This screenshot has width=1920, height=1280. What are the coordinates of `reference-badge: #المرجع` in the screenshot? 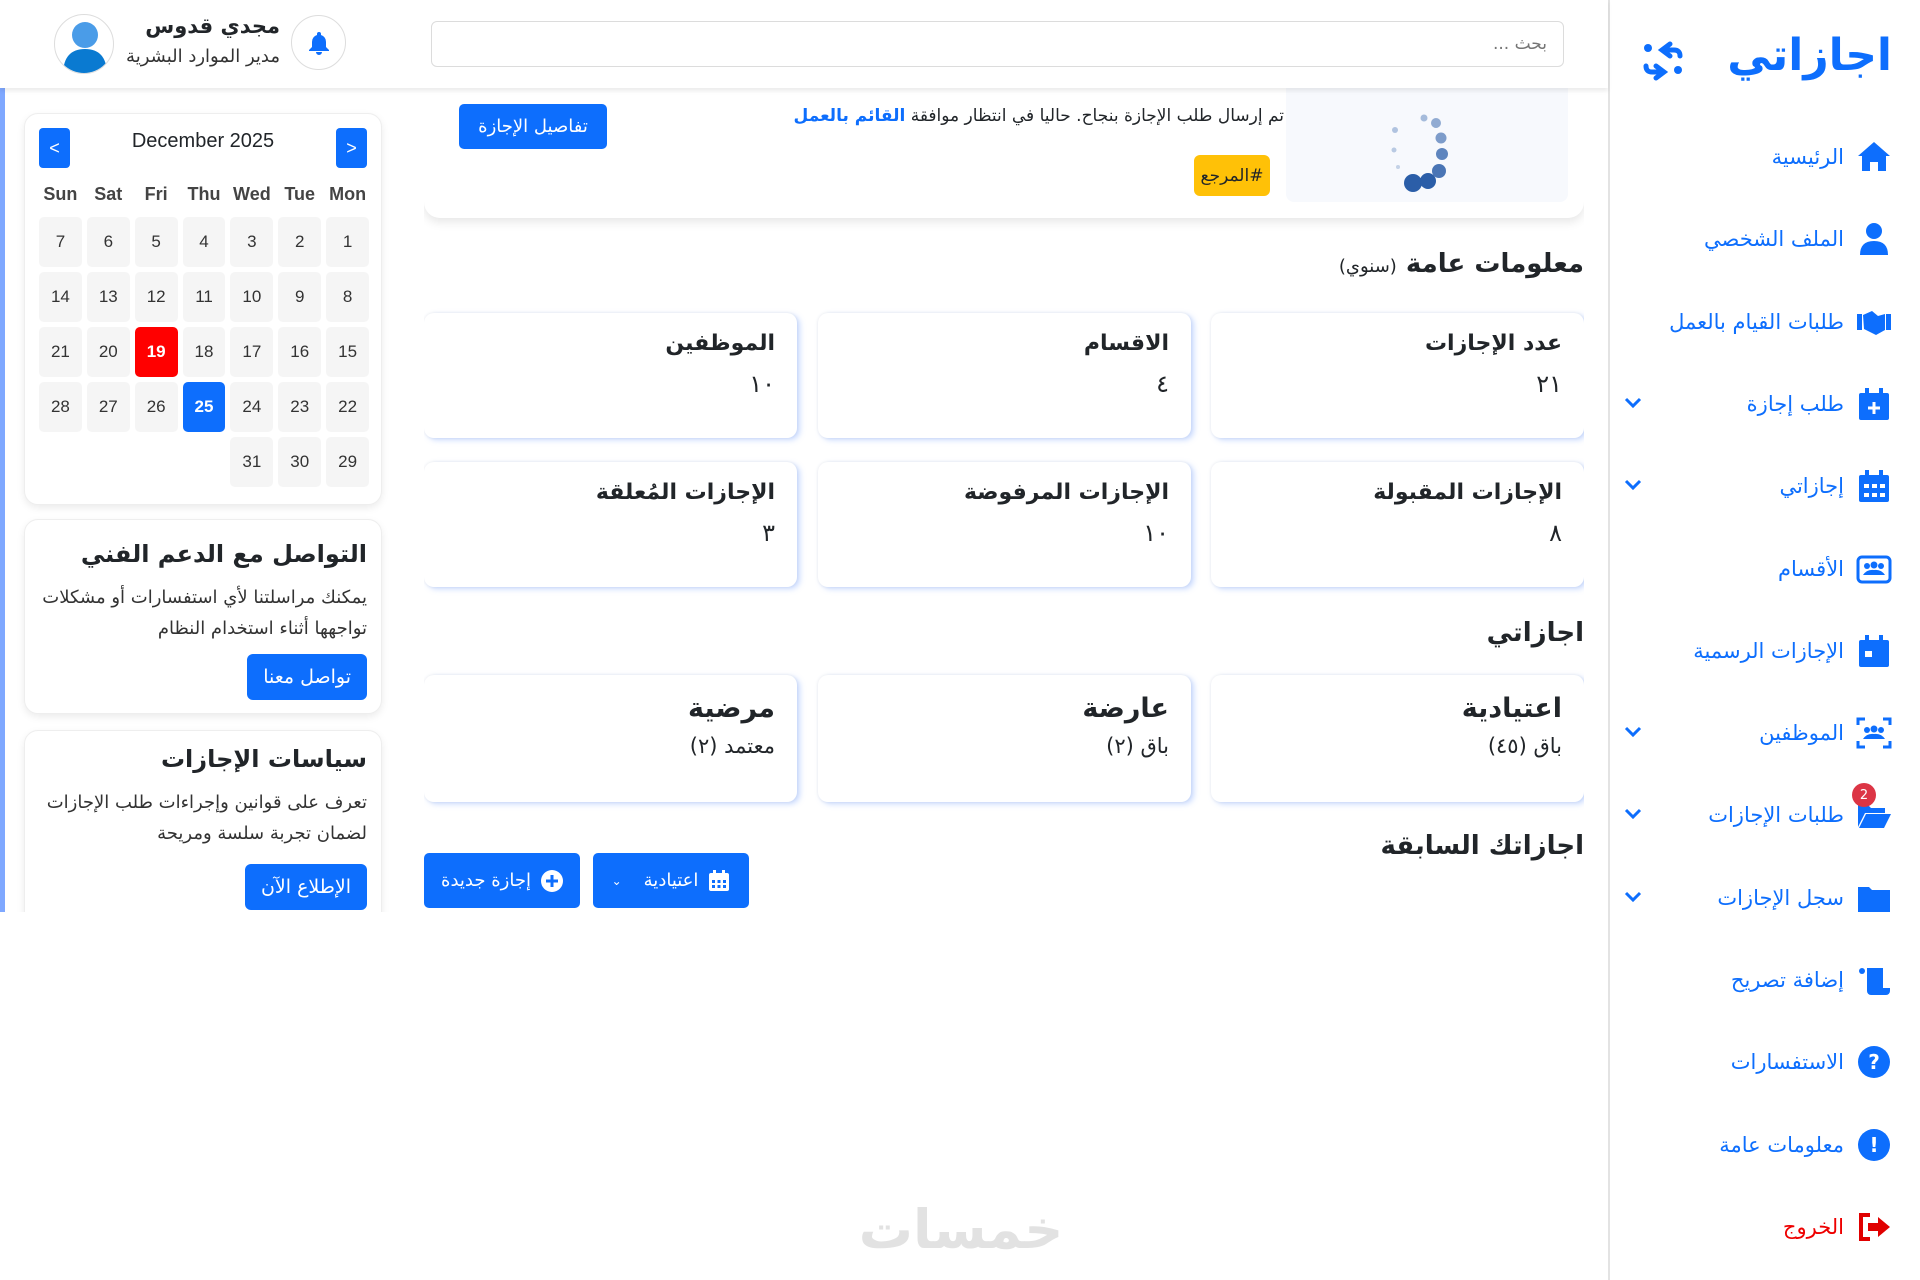 It's located at (1232, 175).